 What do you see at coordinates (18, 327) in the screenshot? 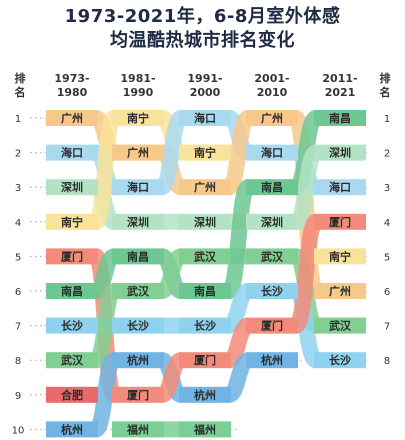
I see `rank-number-left: 7` at bounding box center [18, 327].